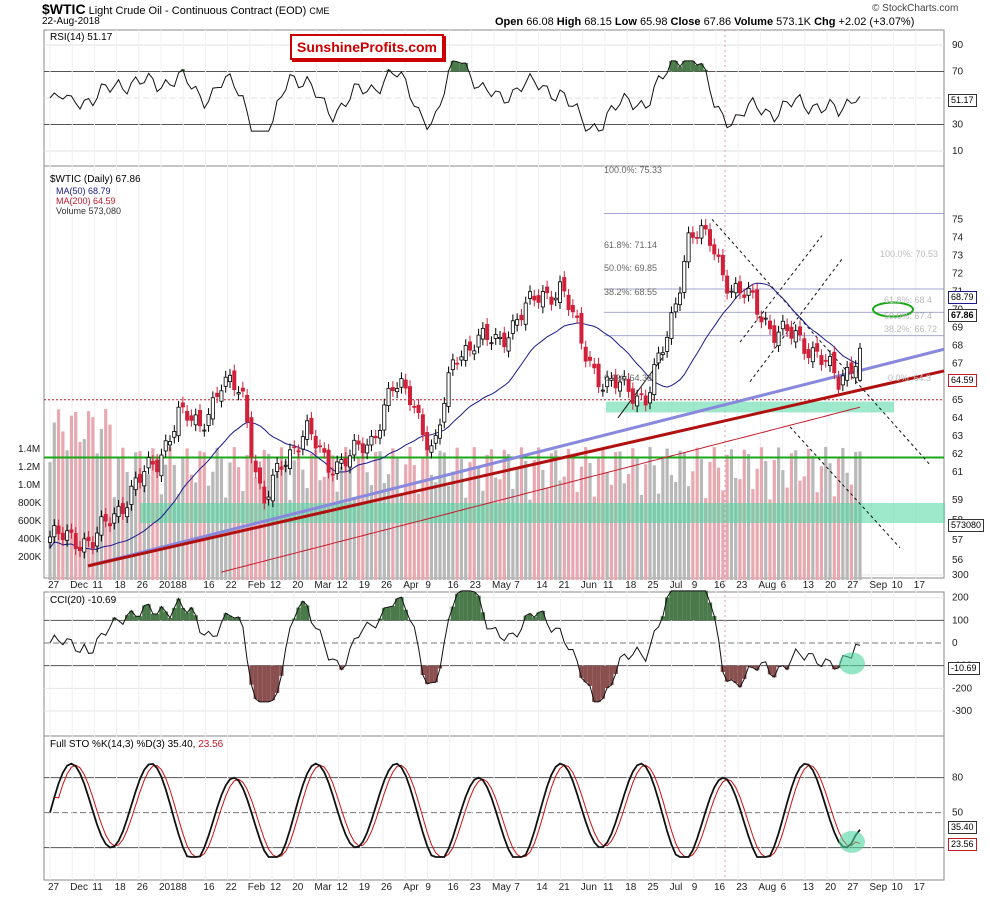 The height and width of the screenshot is (897, 990). Describe the element at coordinates (542, 513) in the screenshot. I see `volume-support-zone` at that location.